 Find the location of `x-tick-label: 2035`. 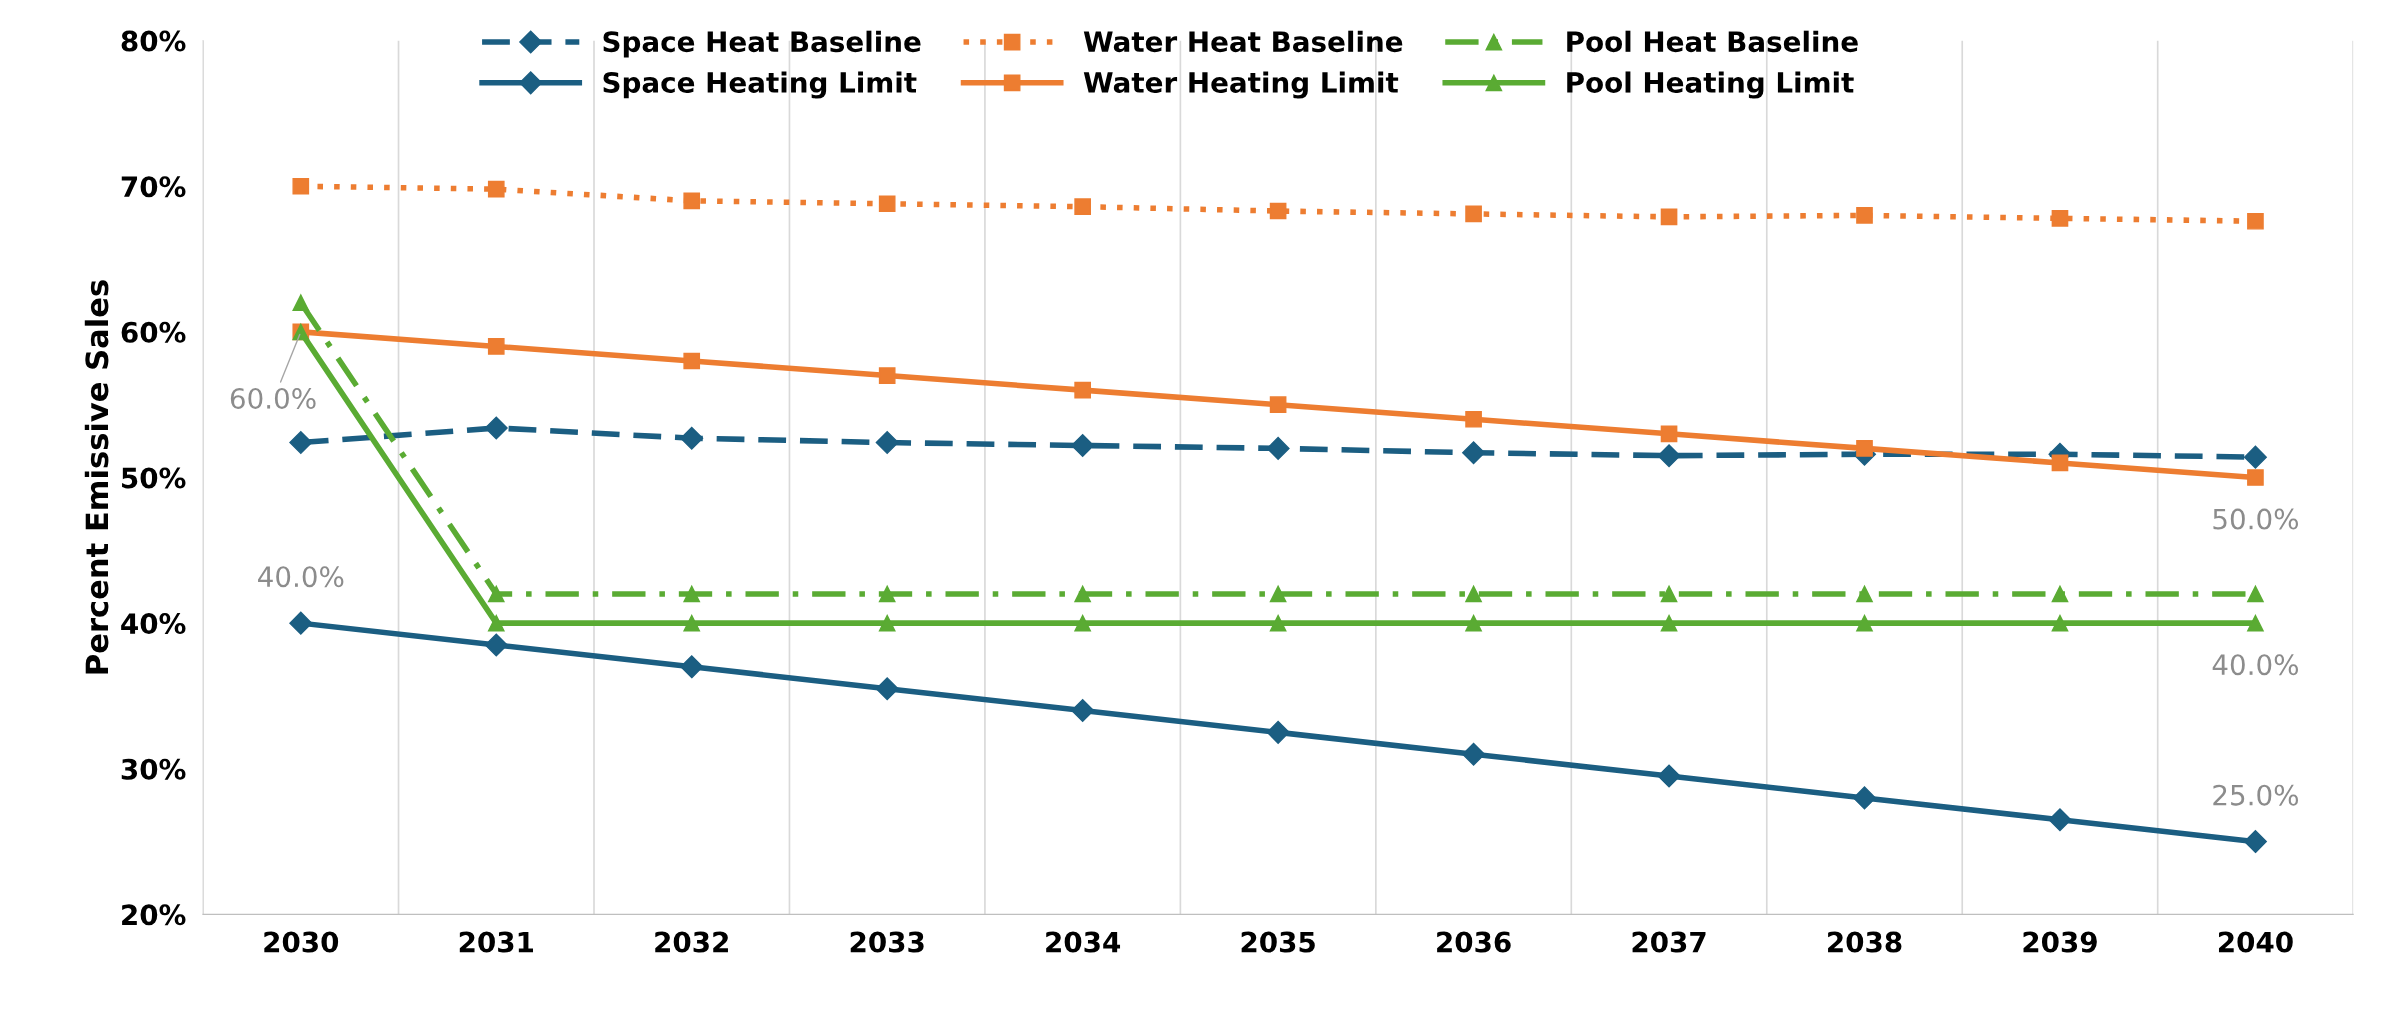

x-tick-label: 2035 is located at coordinates (1278, 942).